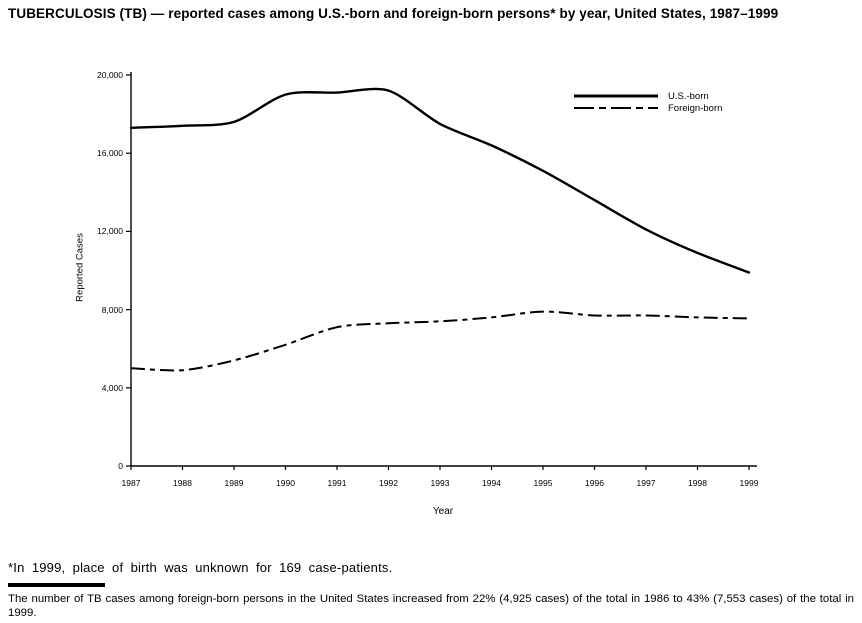 This screenshot has height=623, width=862. Describe the element at coordinates (440, 341) in the screenshot. I see `foreign-born-line` at that location.